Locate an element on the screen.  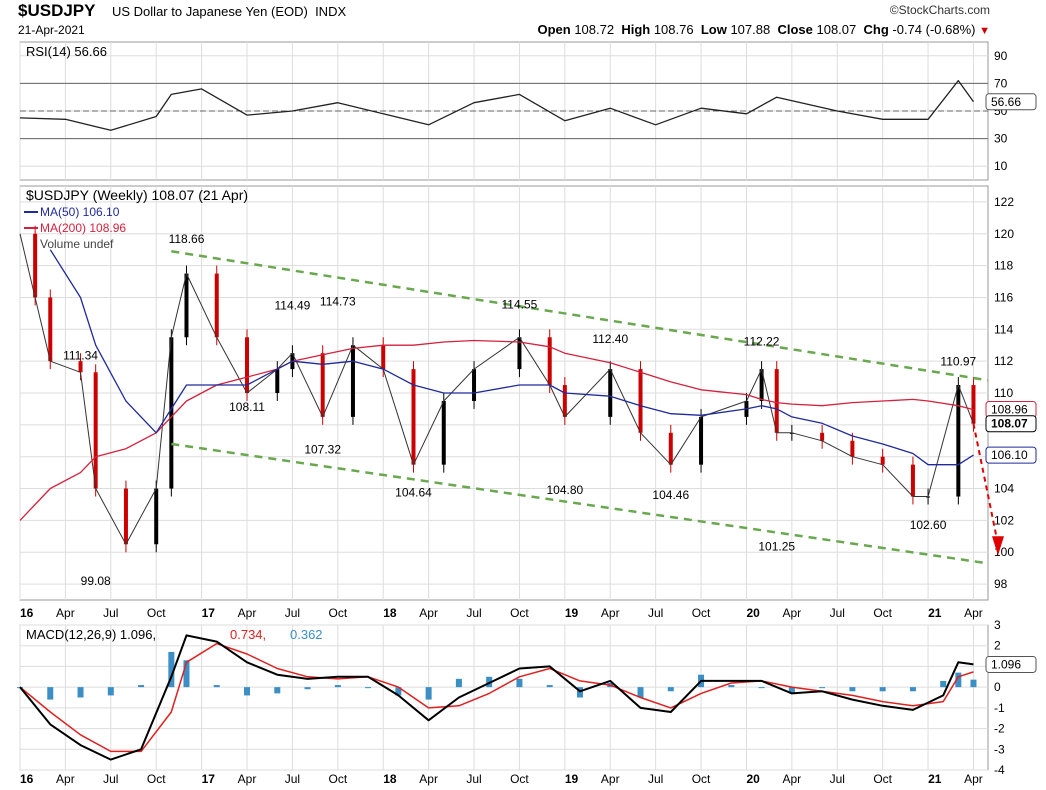
macd-legend-histogram: 0.362 is located at coordinates (306, 634).